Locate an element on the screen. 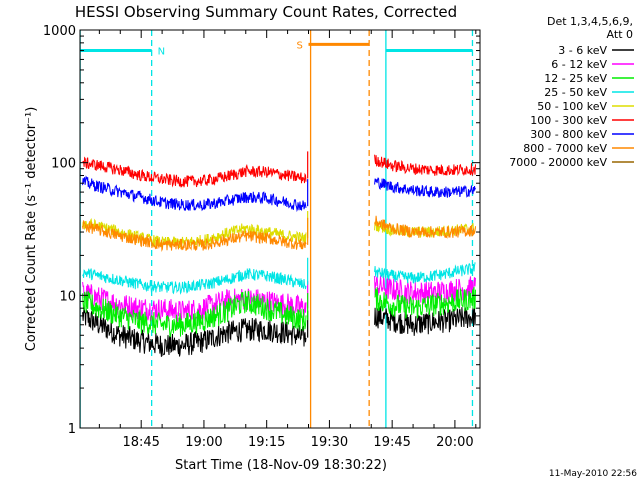  x-tick-label: 19:00 is located at coordinates (203, 442).